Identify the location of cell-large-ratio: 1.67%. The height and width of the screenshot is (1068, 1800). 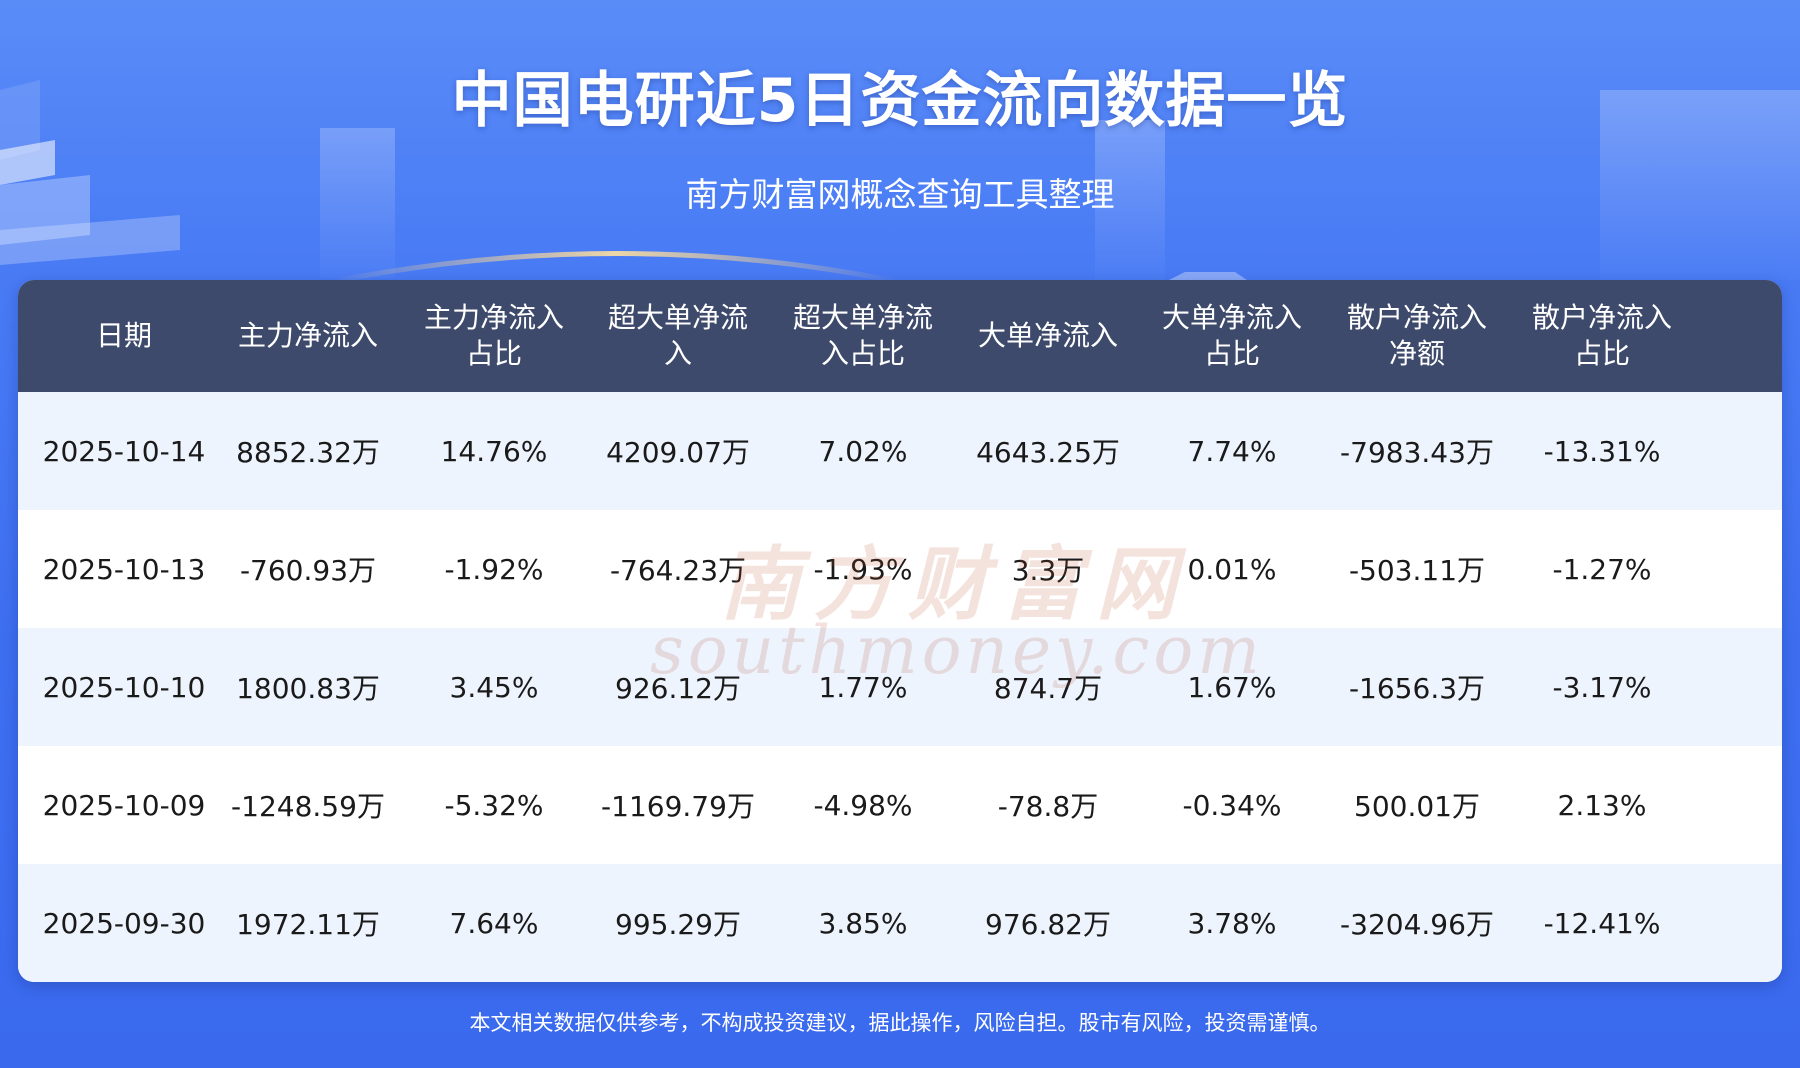
(1232, 687).